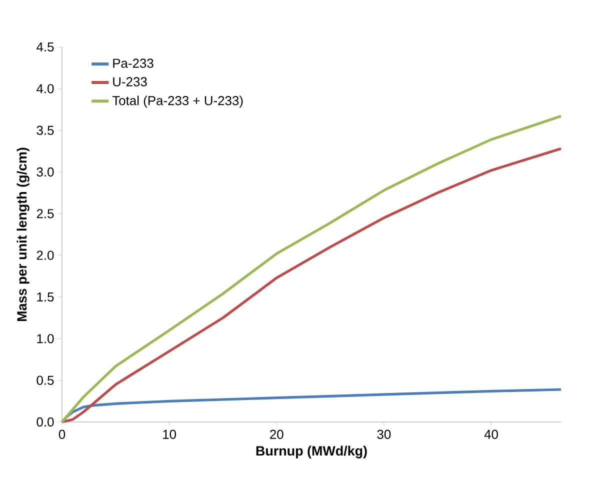 The height and width of the screenshot is (480, 611). Describe the element at coordinates (169, 434) in the screenshot. I see `x-tick-label: 10` at that location.